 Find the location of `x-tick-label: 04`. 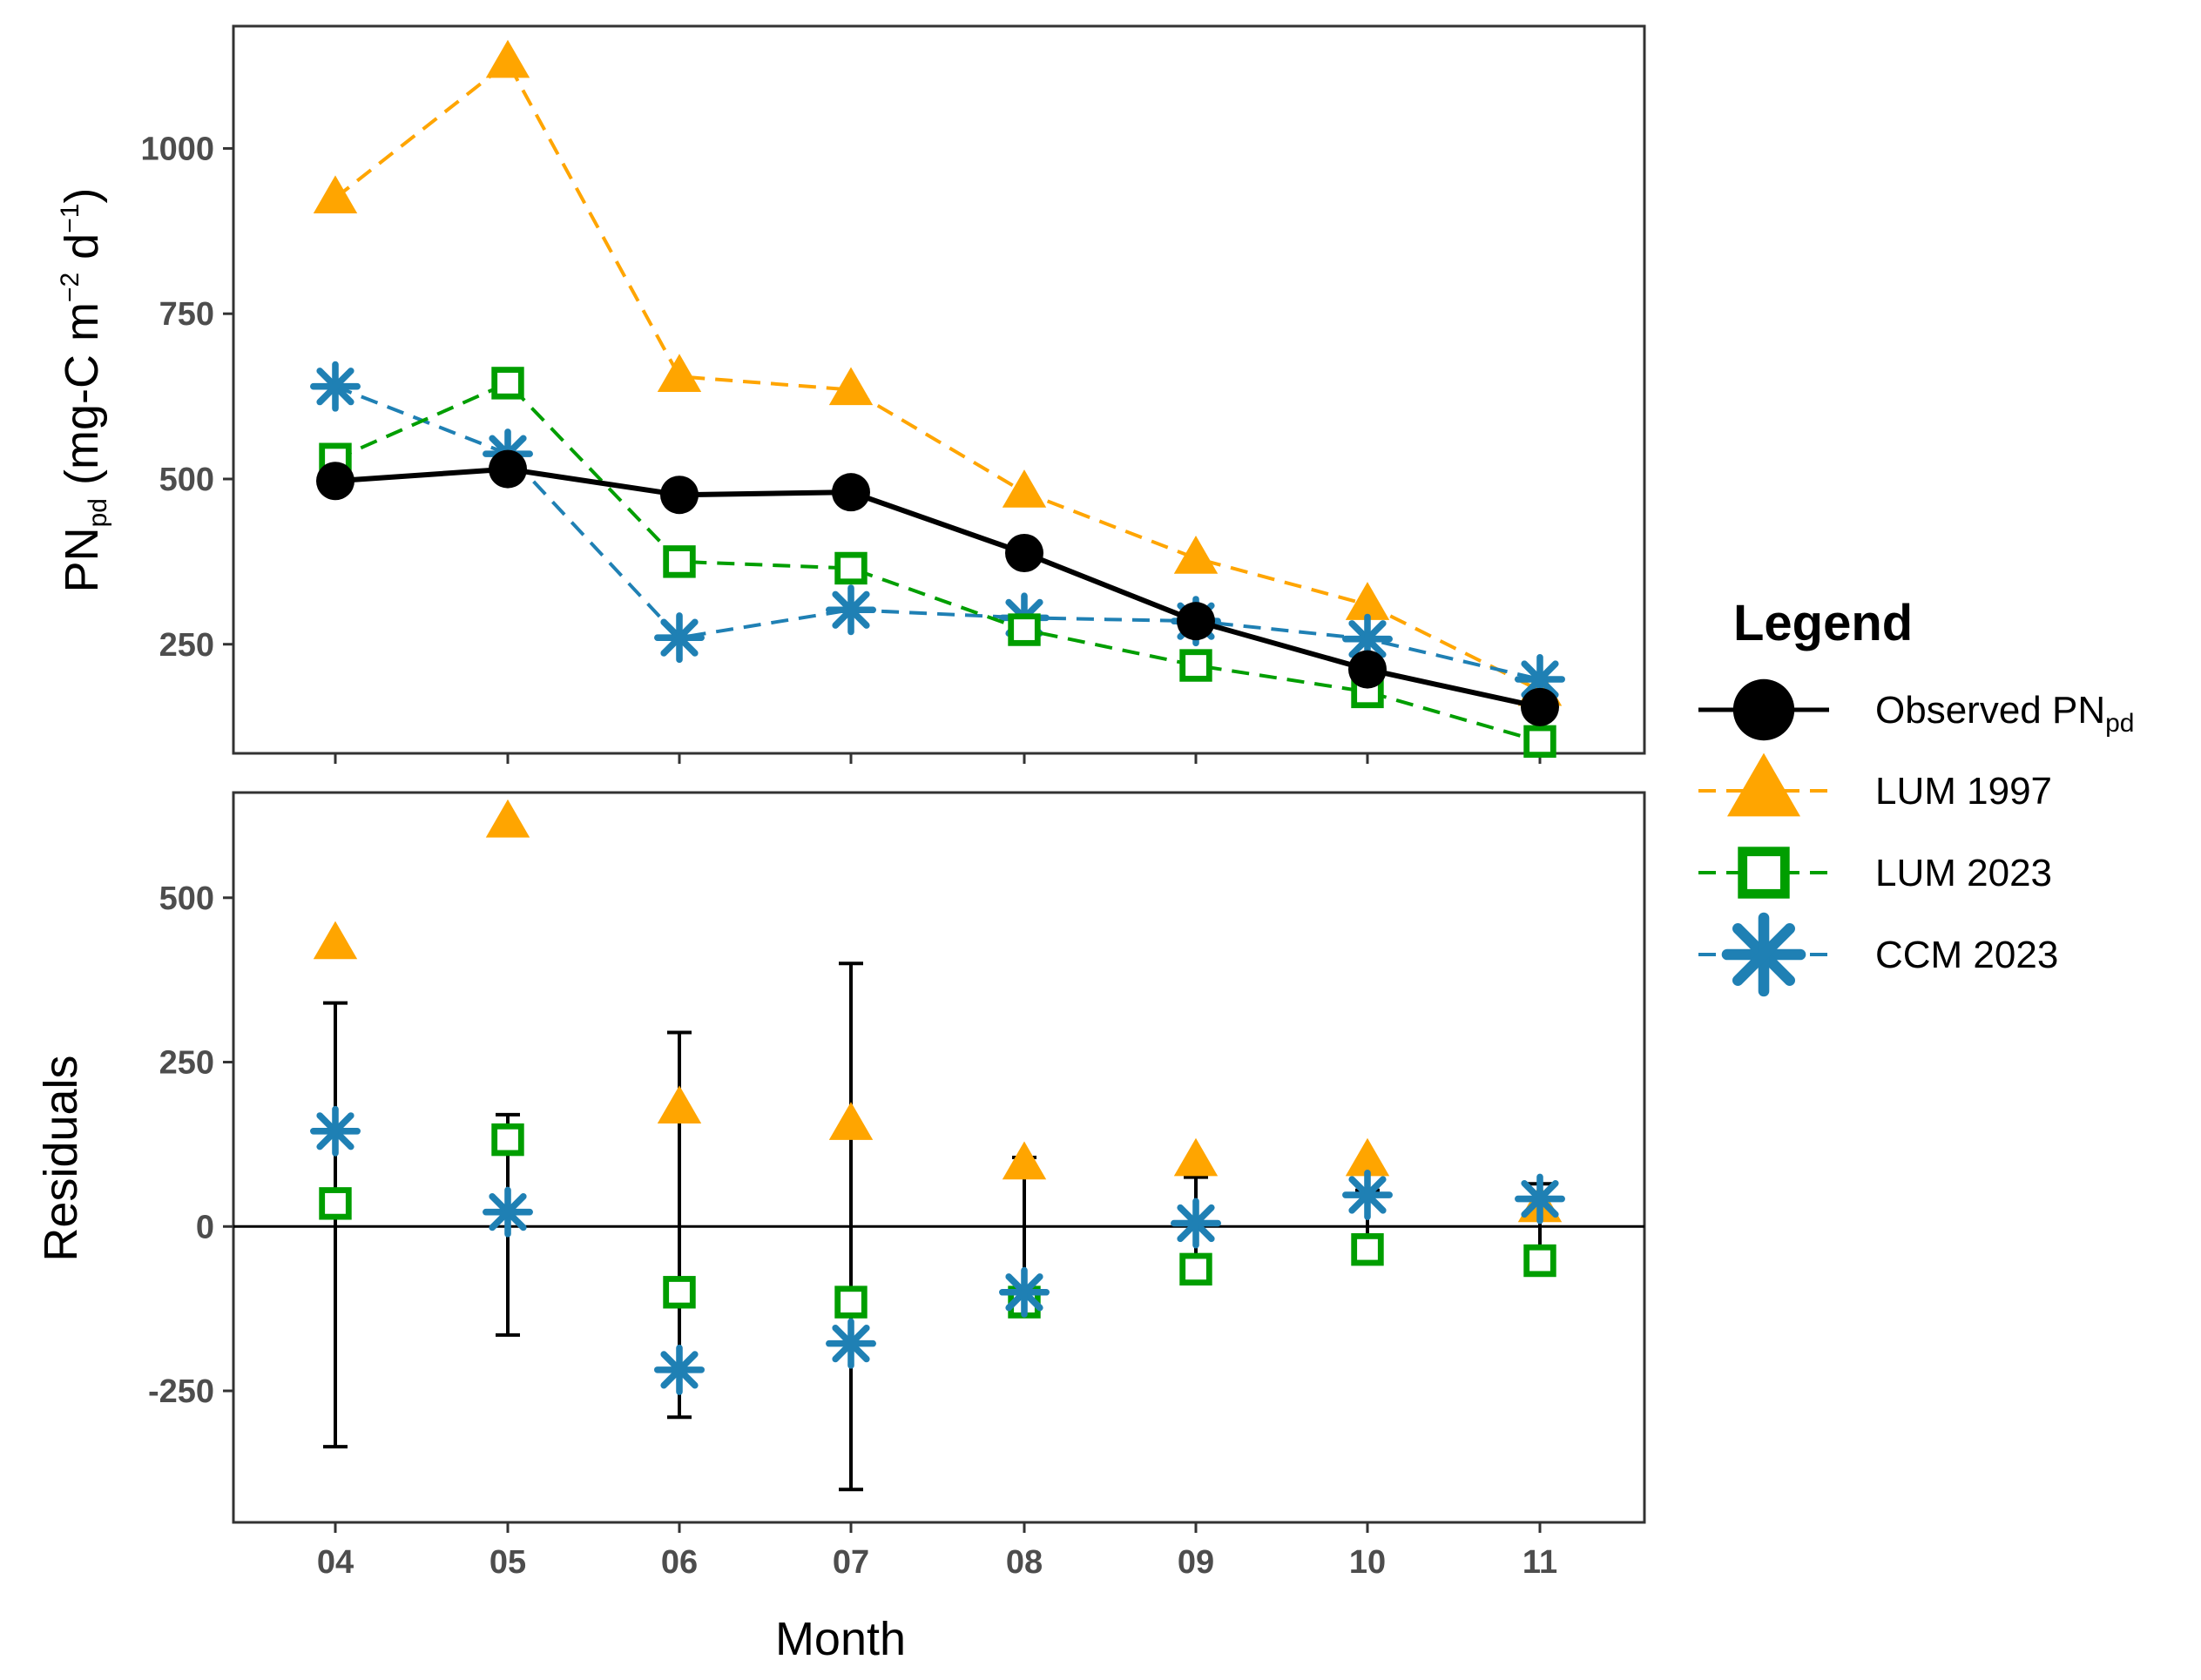

x-tick-label: 04 is located at coordinates (336, 1562).